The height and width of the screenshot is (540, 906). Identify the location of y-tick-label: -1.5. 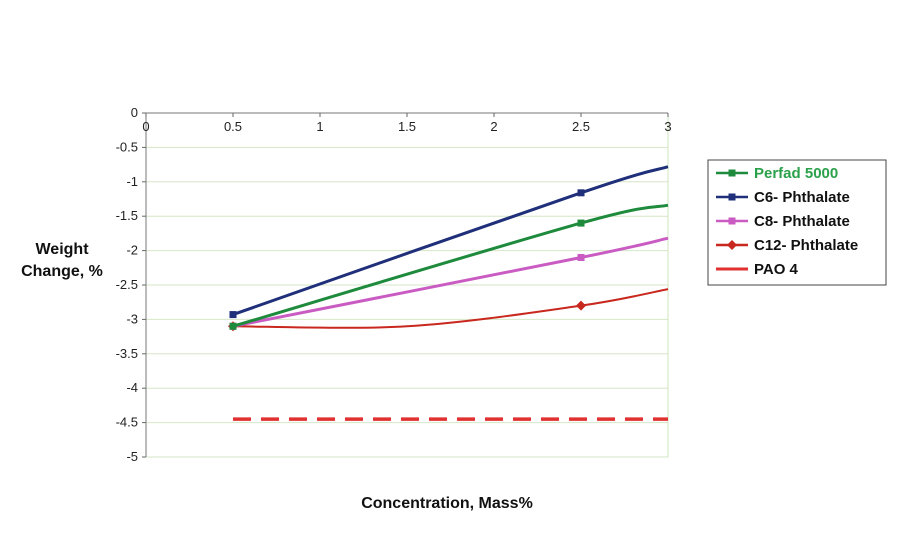
(127, 215).